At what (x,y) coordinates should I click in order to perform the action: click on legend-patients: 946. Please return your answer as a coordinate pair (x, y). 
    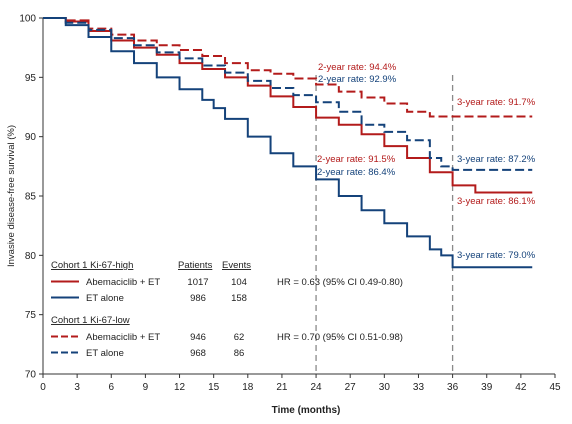
    Looking at the image, I should click on (198, 337).